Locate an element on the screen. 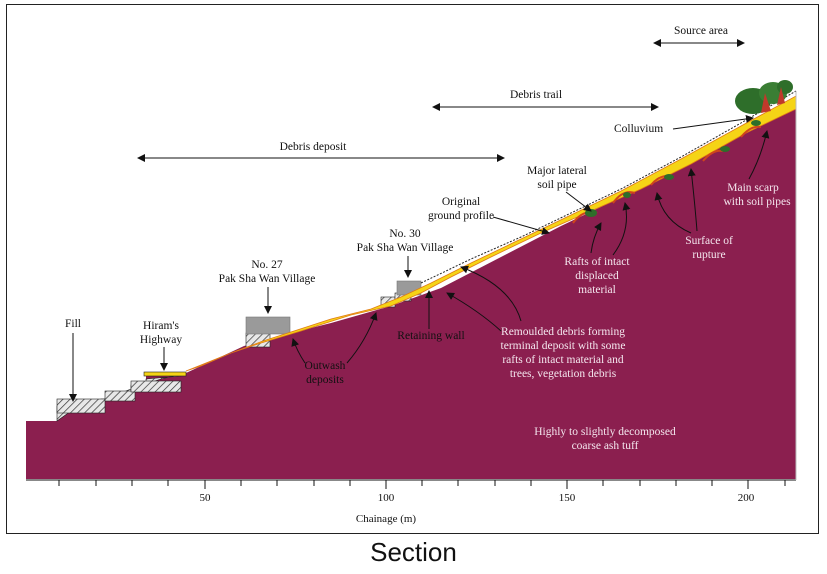 This screenshot has width=827, height=574. x-axis-title: Chainage (m) is located at coordinates (386, 519).